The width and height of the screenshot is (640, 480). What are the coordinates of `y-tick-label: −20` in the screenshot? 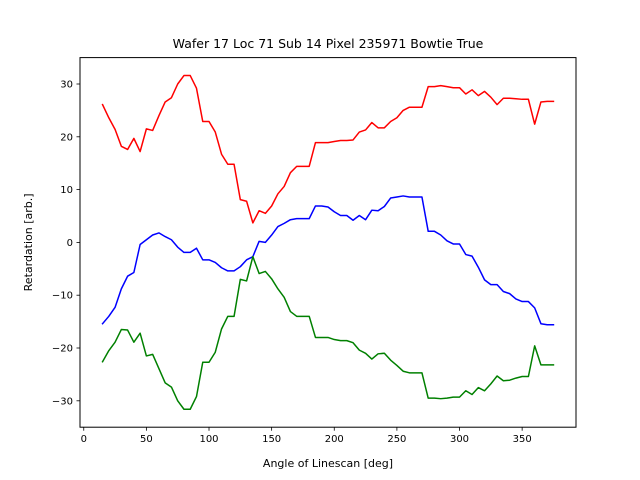 It's located at (62, 349).